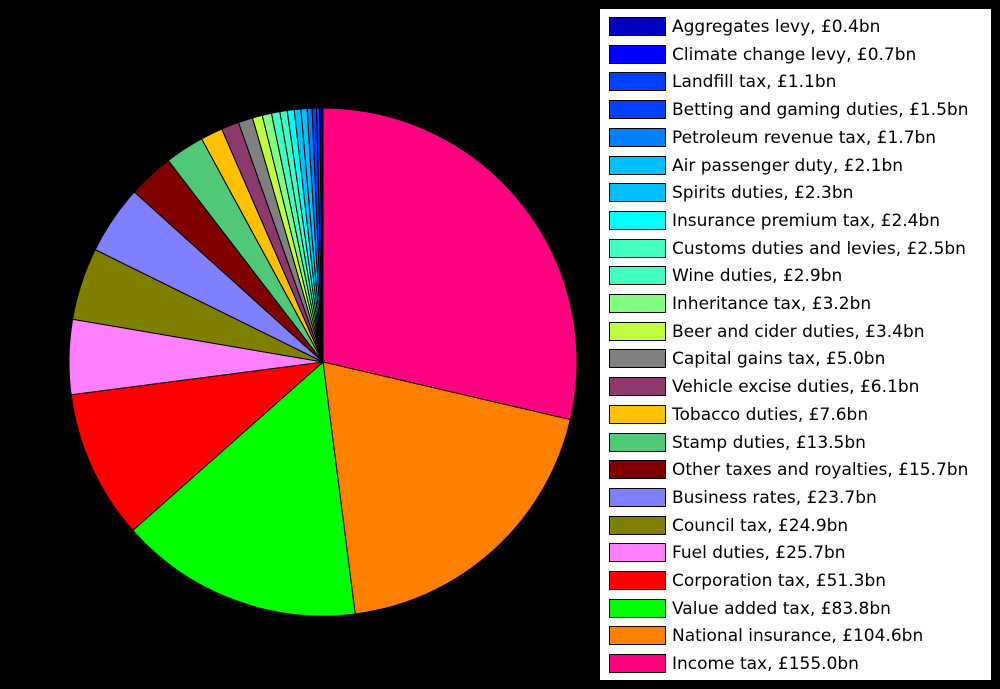 The width and height of the screenshot is (1000, 689). I want to click on legend-entry: National insurance, £104.6bn, so click(795, 636).